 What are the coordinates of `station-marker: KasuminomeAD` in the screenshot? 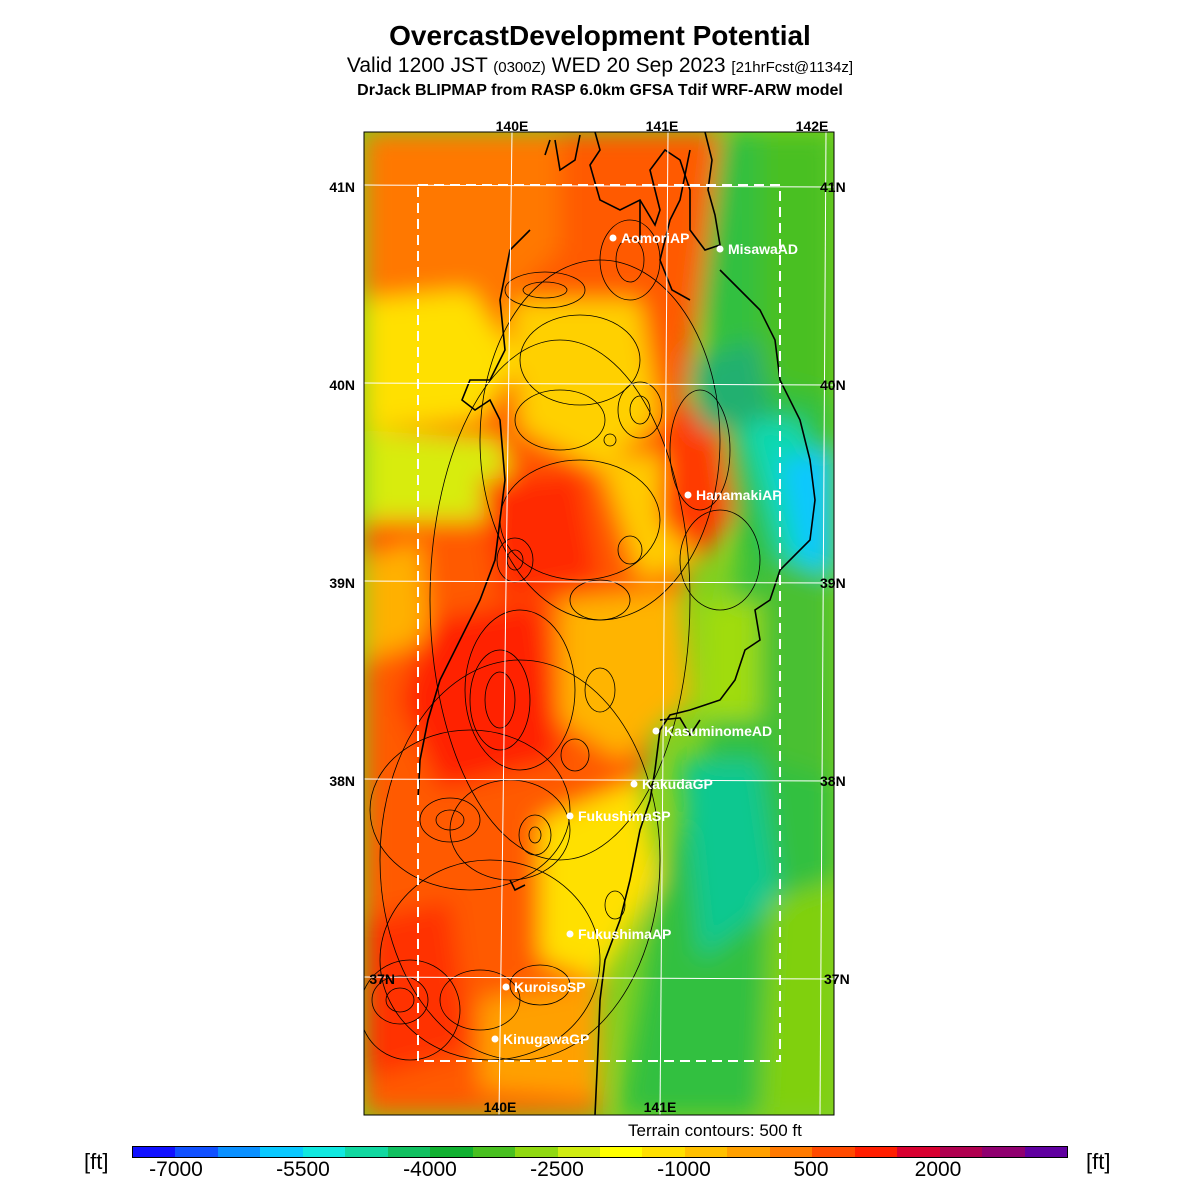 It's located at (713, 731).